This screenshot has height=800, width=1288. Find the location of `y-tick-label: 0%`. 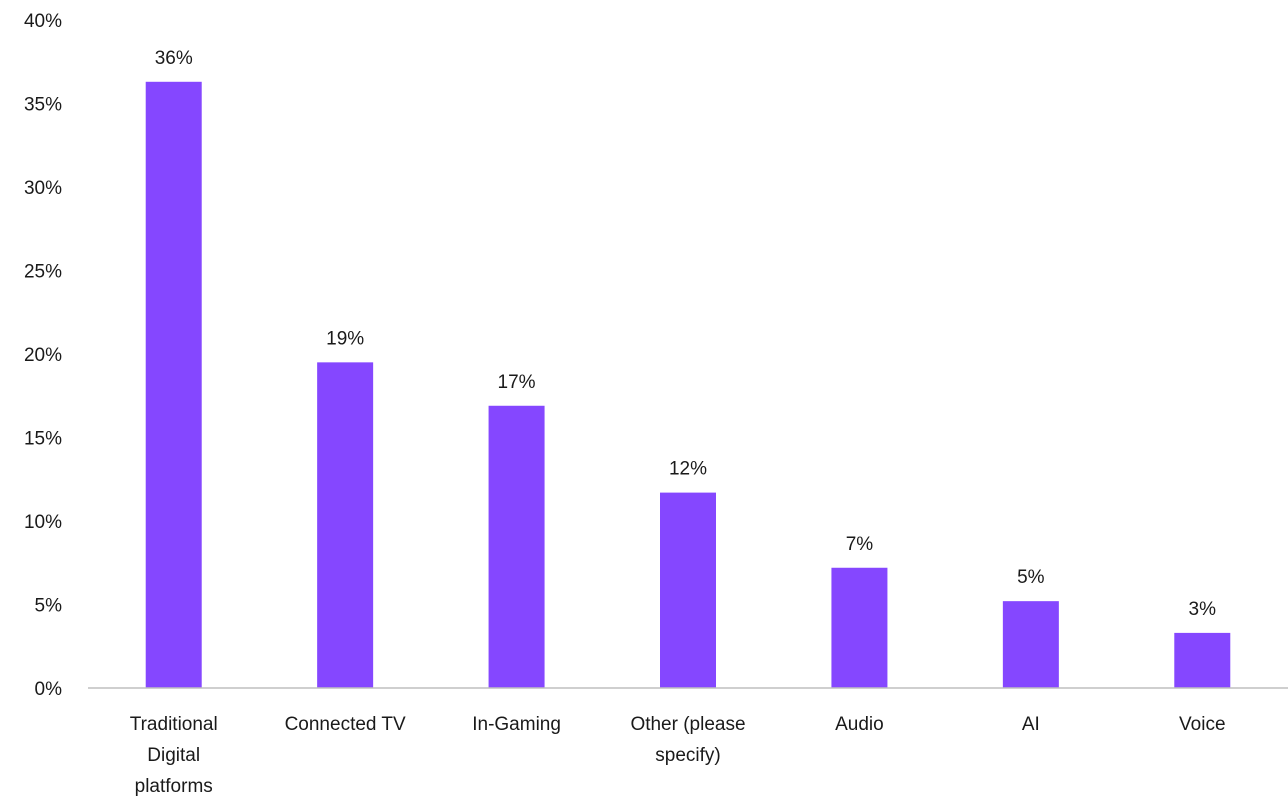

y-tick-label: 0% is located at coordinates (49, 689).